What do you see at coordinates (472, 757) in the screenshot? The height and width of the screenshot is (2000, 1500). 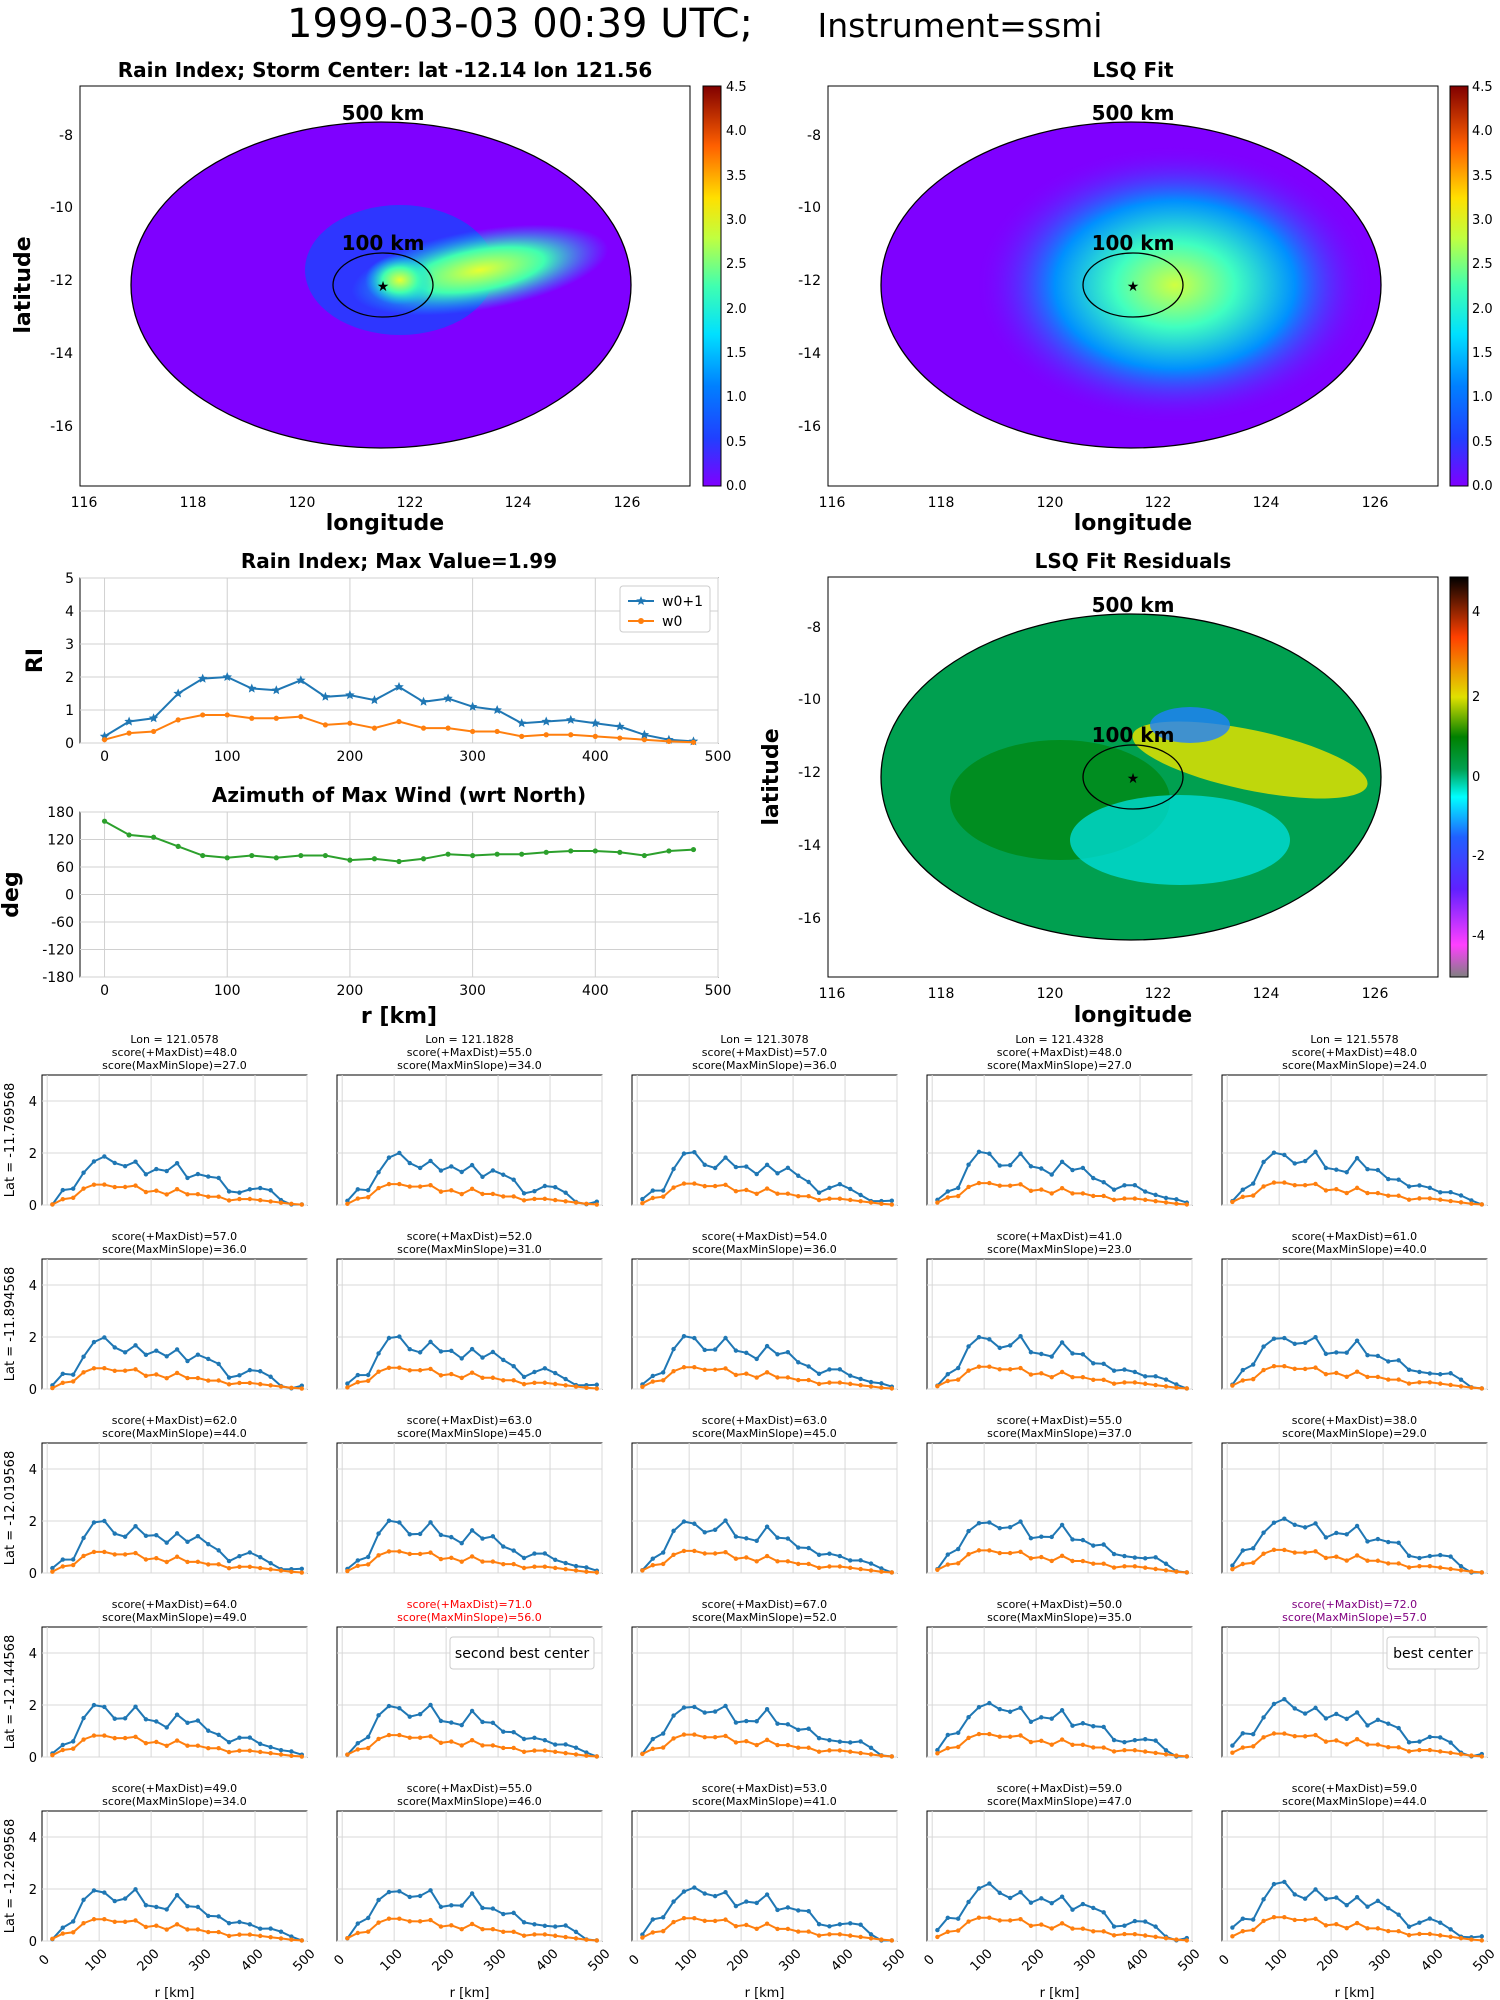 I see `x-tick-label: 300` at bounding box center [472, 757].